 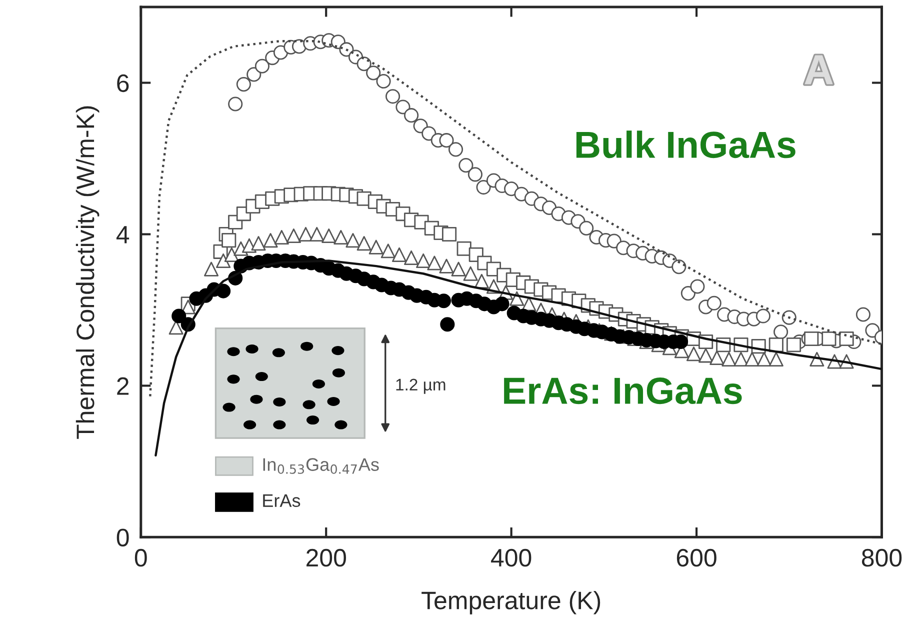 I want to click on annotation: A, so click(x=818, y=69).